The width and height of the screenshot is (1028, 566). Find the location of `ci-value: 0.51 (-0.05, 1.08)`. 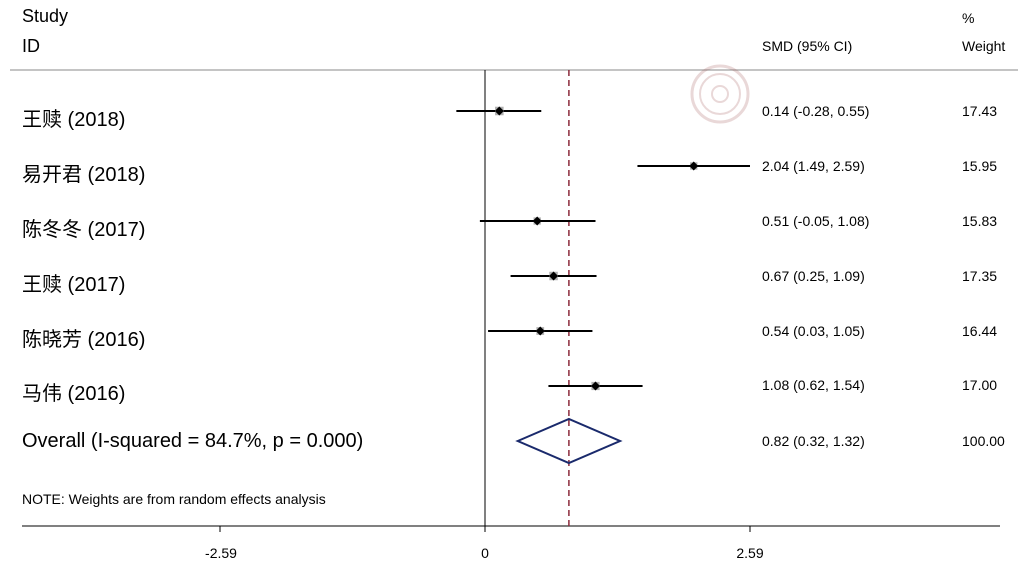

ci-value: 0.51 (-0.05, 1.08) is located at coordinates (816, 221).